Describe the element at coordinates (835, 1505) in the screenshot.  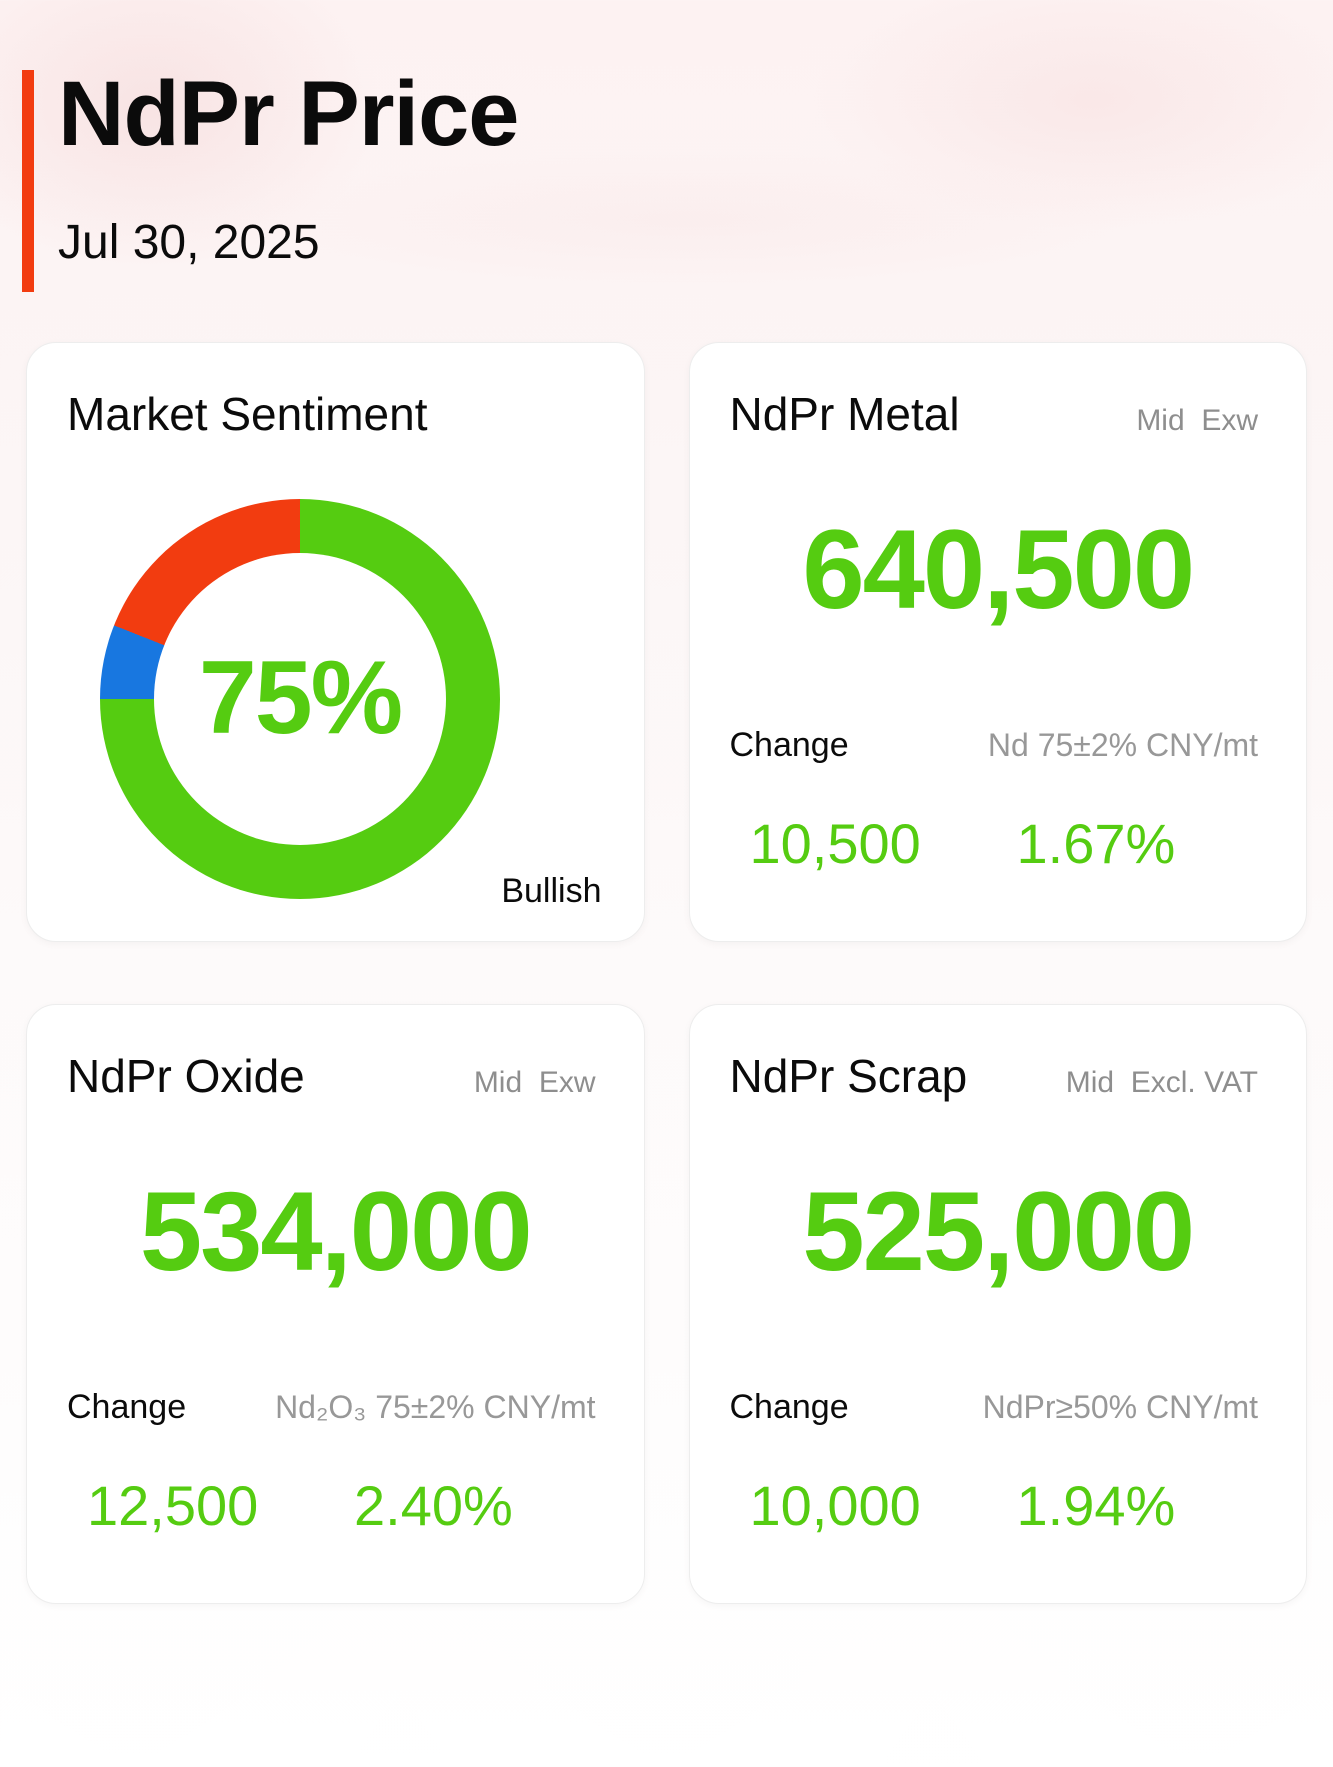
I see `change-value: 10,000` at that location.